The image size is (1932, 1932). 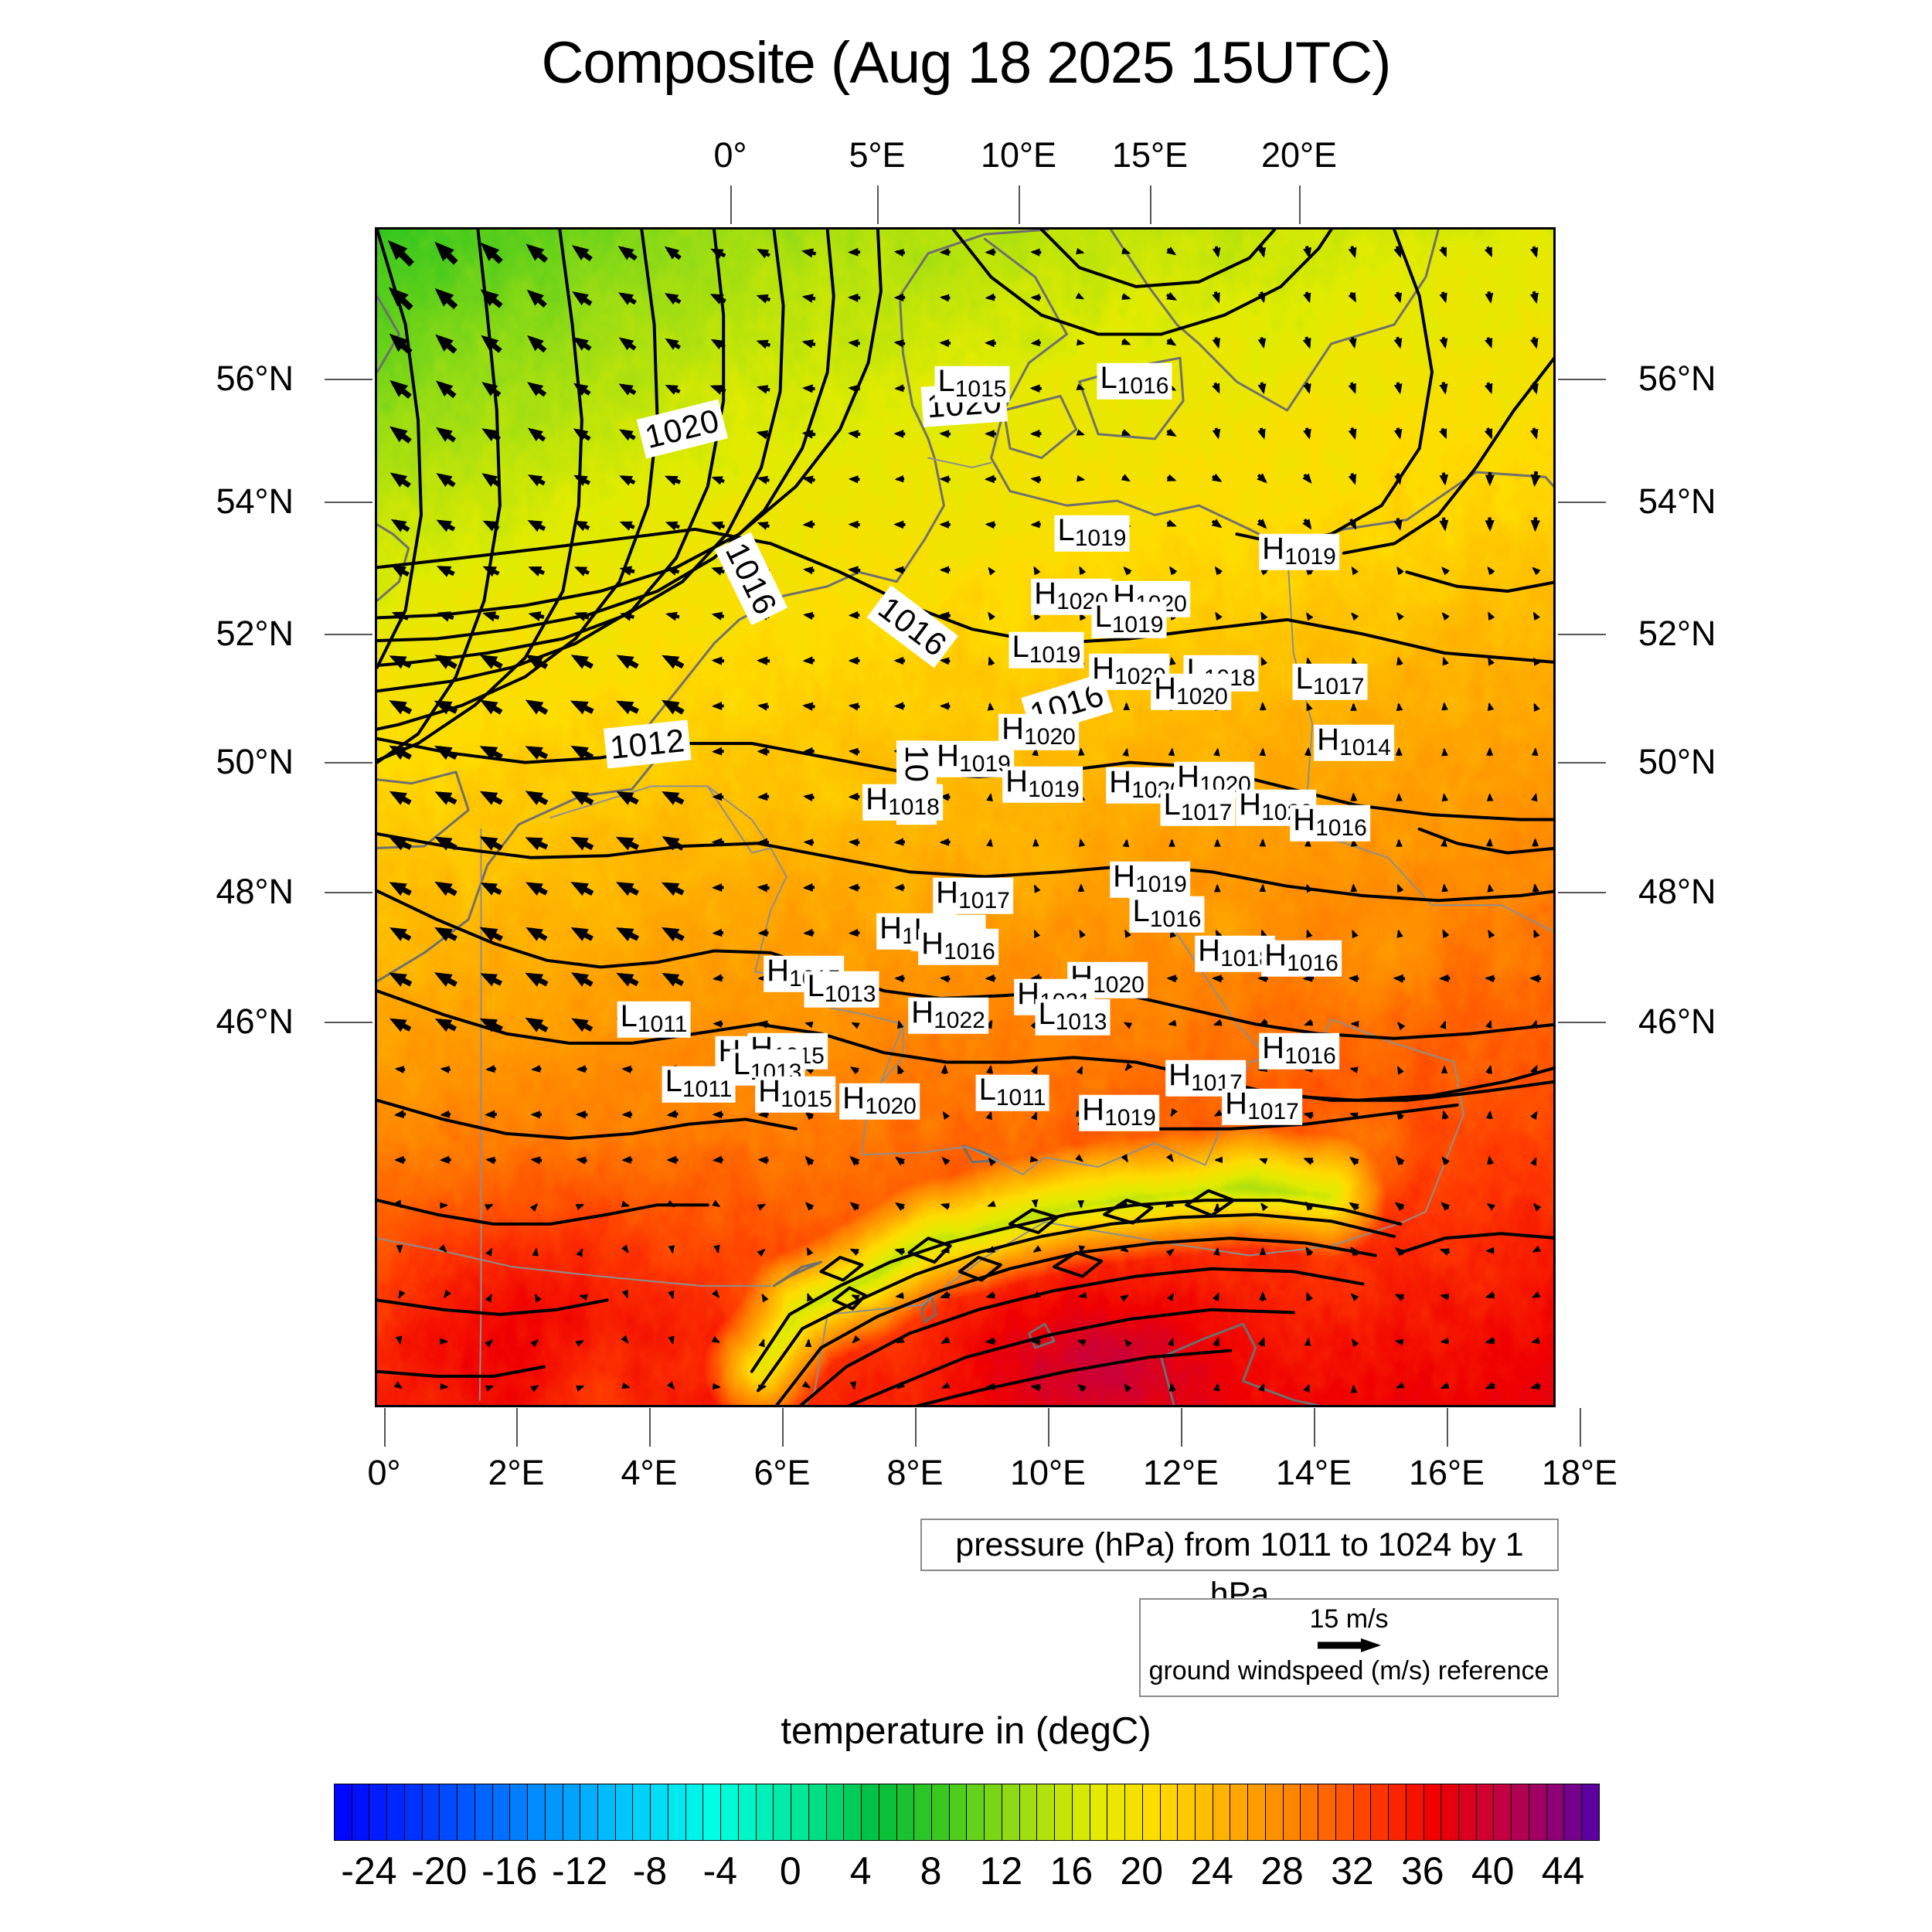 I want to click on colorbar-tick-label: 20, so click(x=1142, y=1871).